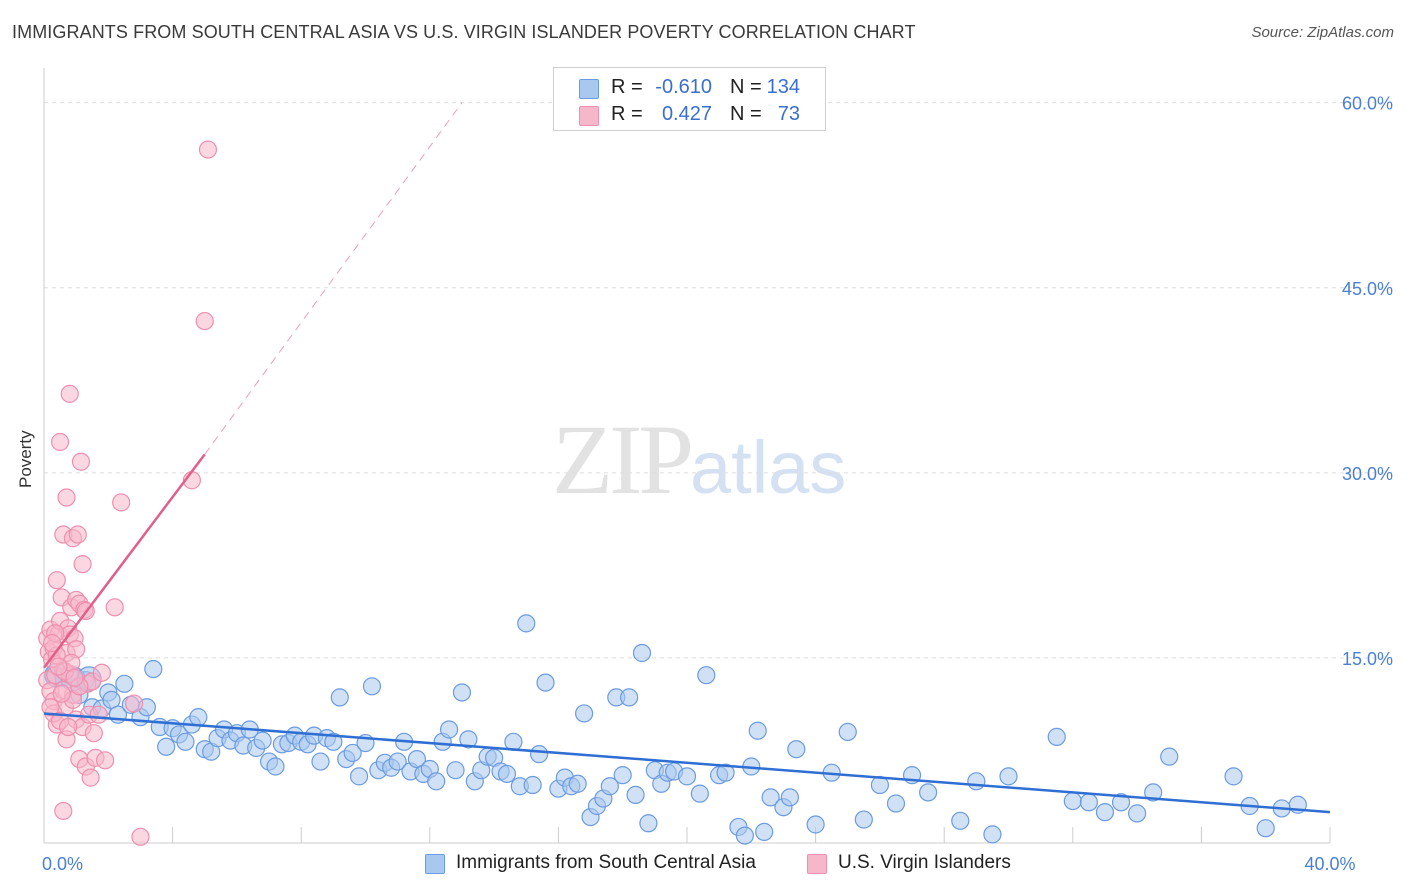  What do you see at coordinates (686, 114) in the screenshot?
I see `legend-r-value: 0.427` at bounding box center [686, 114].